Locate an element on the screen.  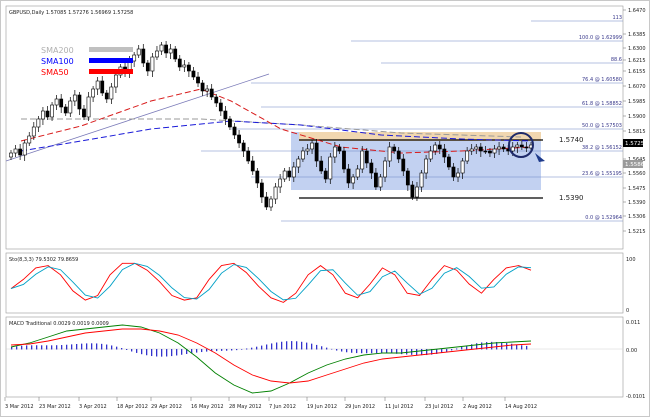
legend-sma100-label: SMA100 is located at coordinates (57, 61).